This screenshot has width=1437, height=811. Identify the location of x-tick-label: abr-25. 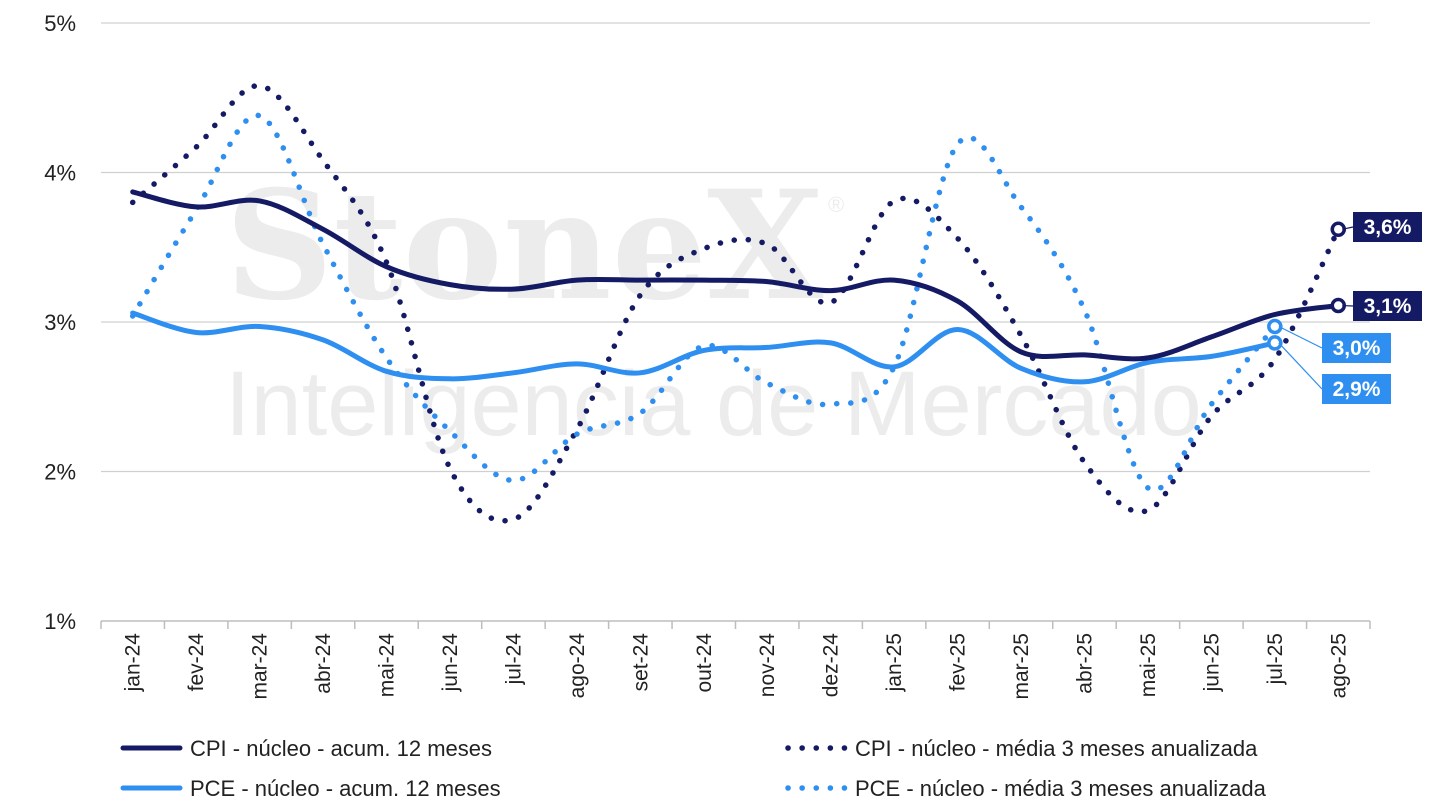
(1084, 663).